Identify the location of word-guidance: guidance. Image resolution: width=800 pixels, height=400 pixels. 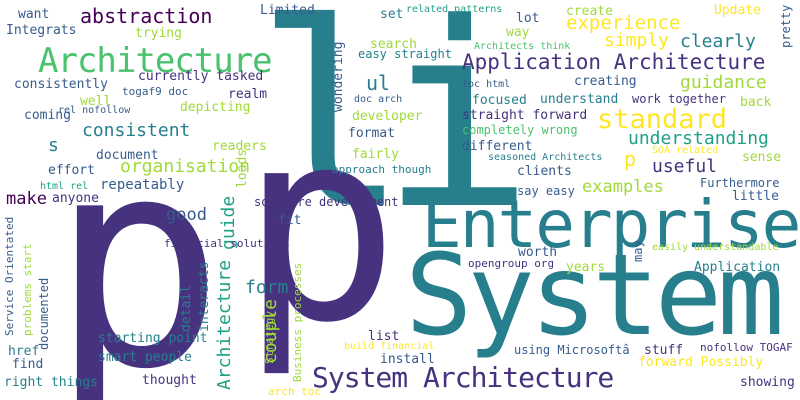
(723, 82).